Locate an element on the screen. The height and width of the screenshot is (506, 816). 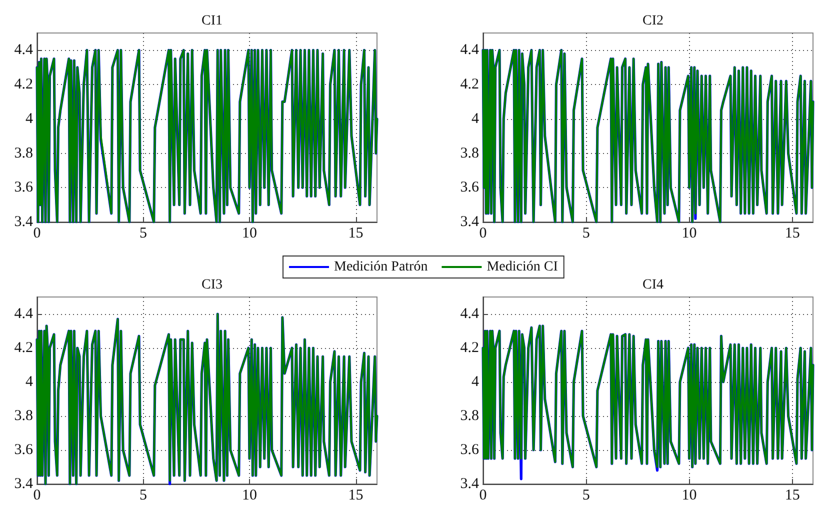
legend-label: Medición CI is located at coordinates (522, 267).